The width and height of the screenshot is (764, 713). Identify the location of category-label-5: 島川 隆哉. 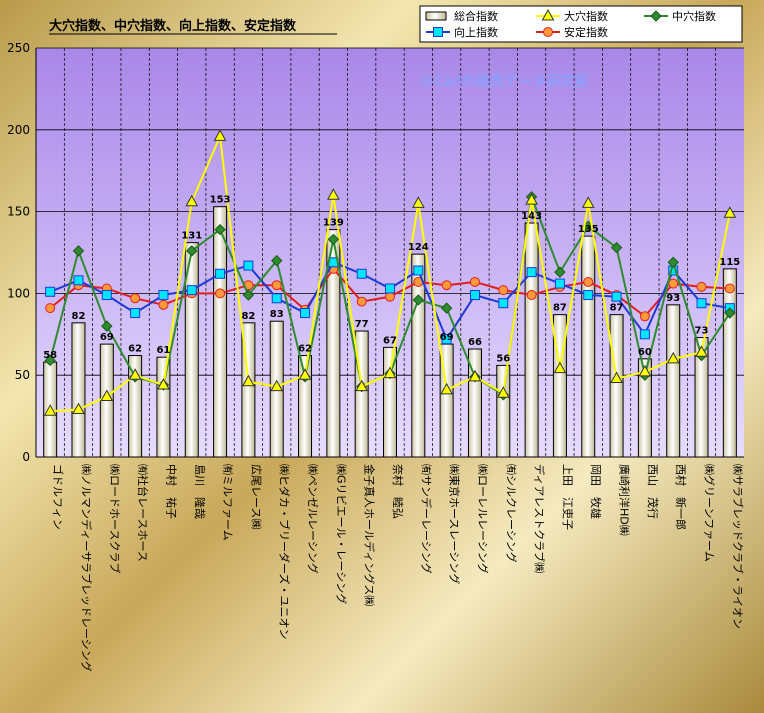
(200, 491).